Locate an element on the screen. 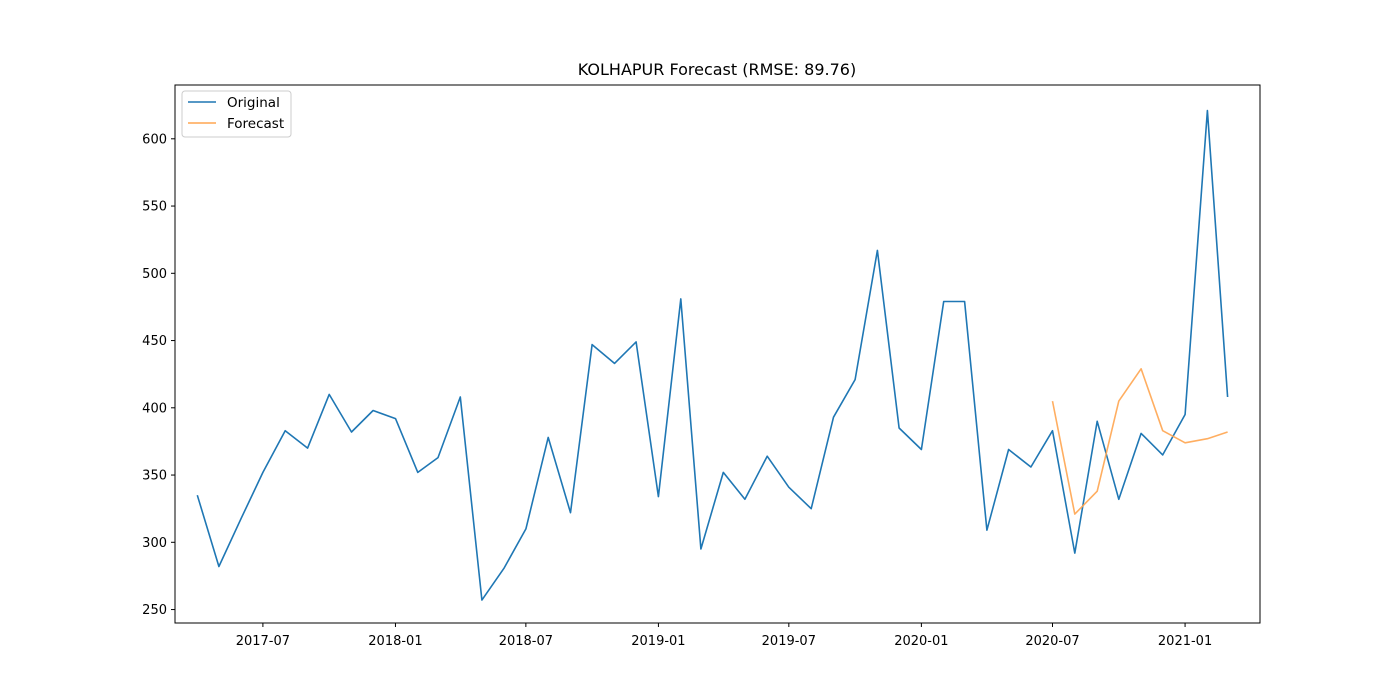 The image size is (1400, 700). y-tick-label: 500 is located at coordinates (154, 274).